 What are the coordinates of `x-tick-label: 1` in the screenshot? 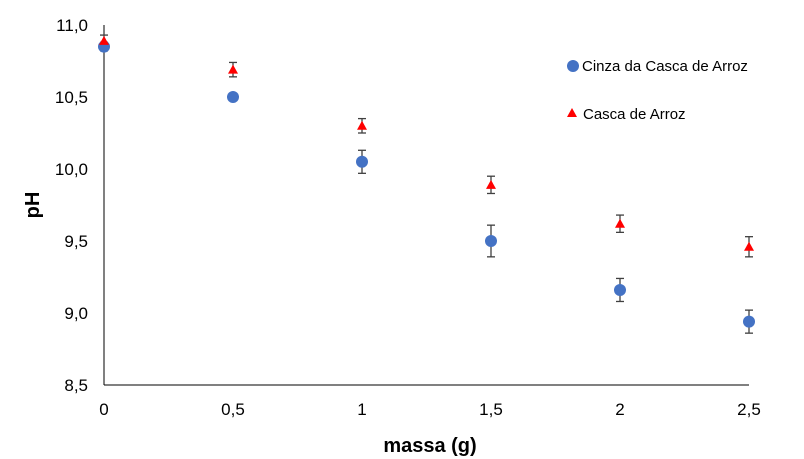 It's located at (361, 409).